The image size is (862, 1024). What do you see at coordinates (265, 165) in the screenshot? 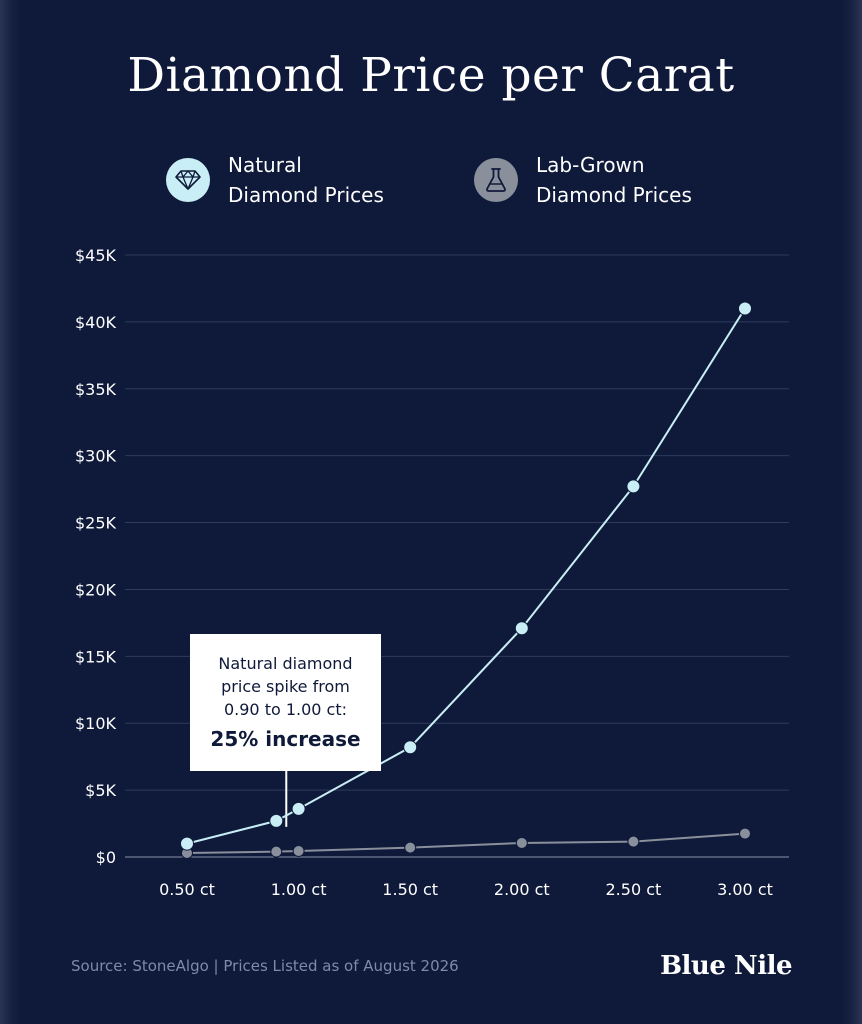
I see `legend-natural-line1: Natural` at bounding box center [265, 165].